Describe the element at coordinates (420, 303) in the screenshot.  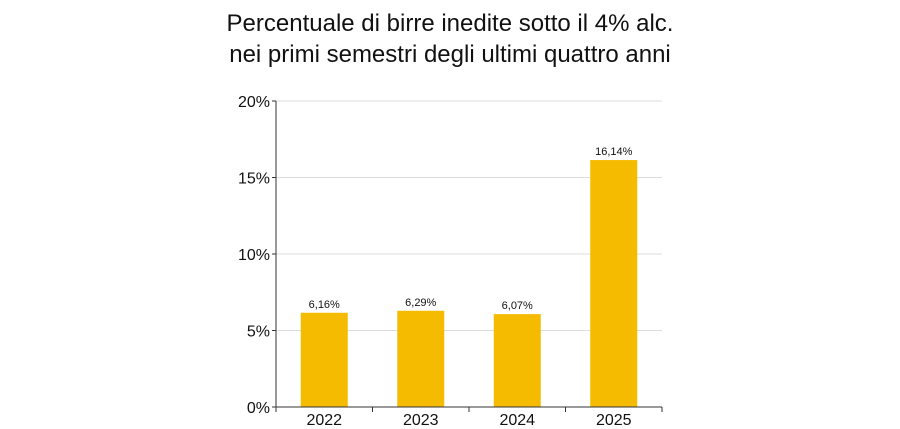
I see `data-label-2023: 6,29%` at that location.